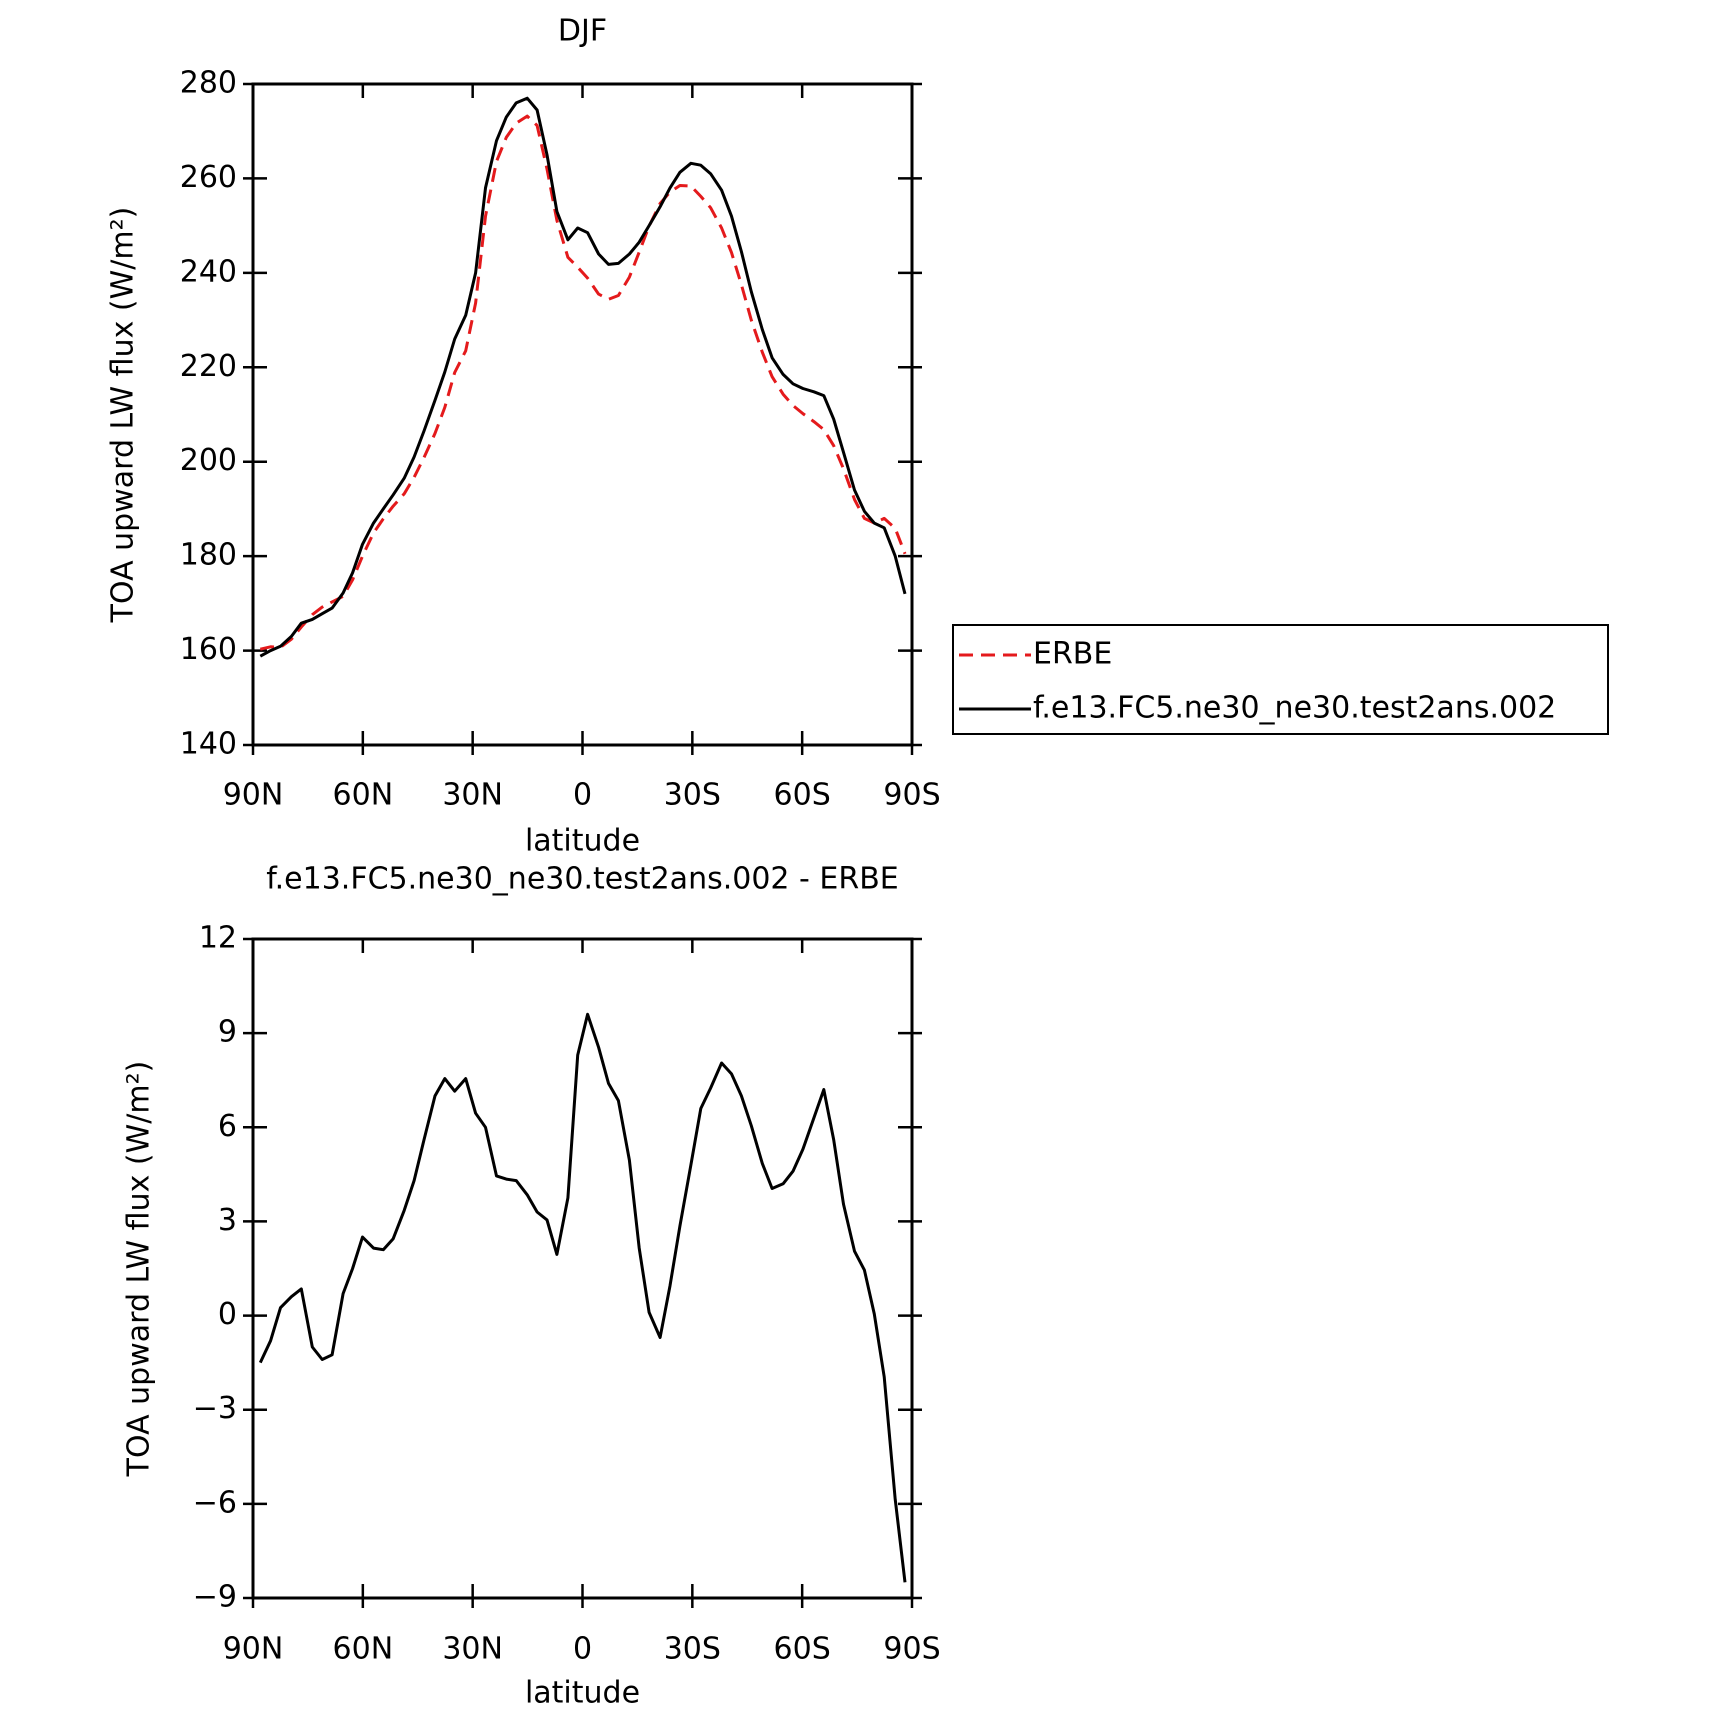 The width and height of the screenshot is (1710, 1713). I want to click on y-tick-label: 3, so click(227, 1220).